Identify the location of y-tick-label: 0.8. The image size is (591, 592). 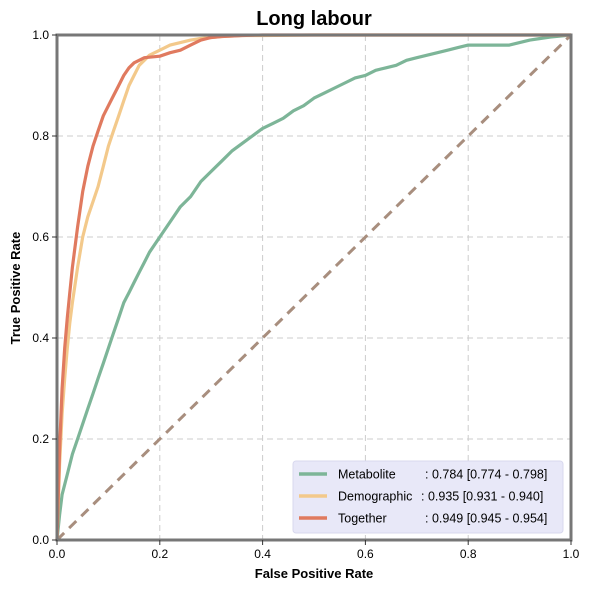
(40, 136).